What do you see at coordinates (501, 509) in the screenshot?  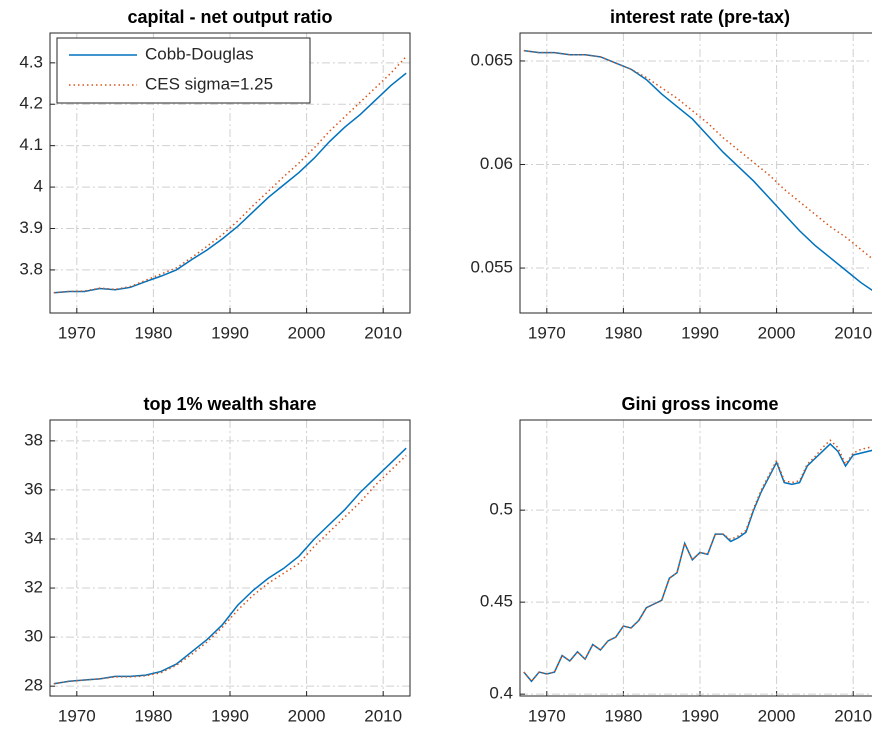 I see `y-tick-label: 0.5` at bounding box center [501, 509].